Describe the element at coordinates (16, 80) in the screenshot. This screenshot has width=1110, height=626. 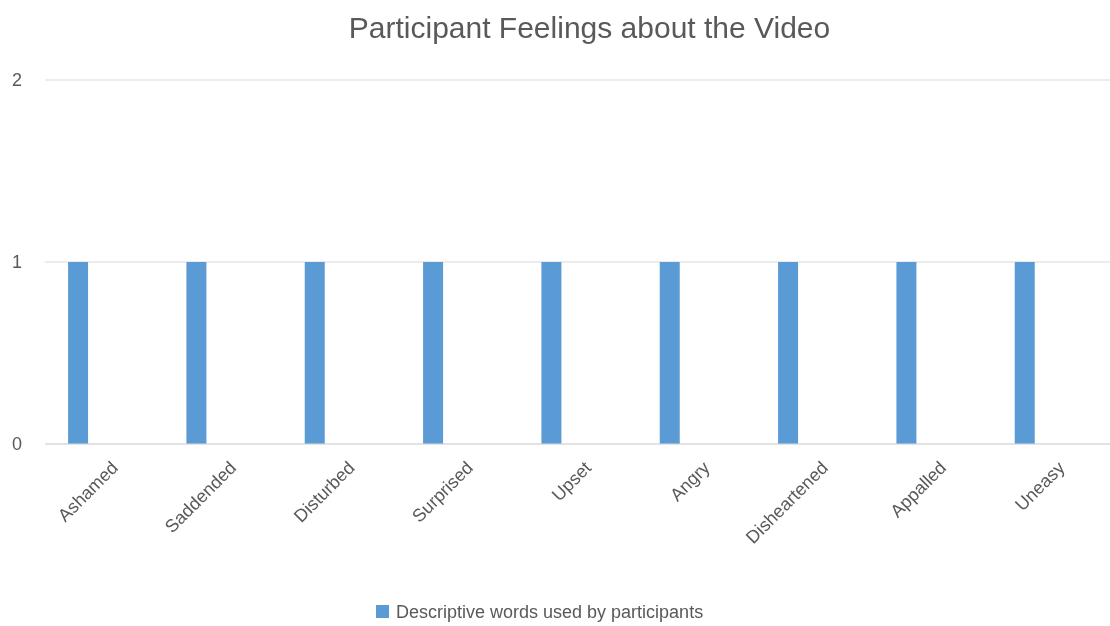
I see `y-tick-label: 2` at that location.